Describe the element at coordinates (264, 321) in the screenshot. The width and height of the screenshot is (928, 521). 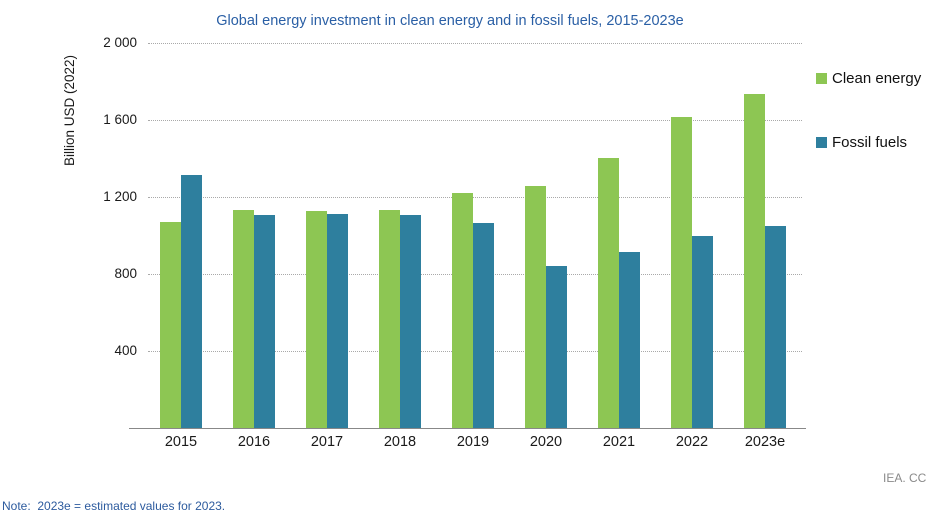
I see `bar-fossil-fuels-2016` at that location.